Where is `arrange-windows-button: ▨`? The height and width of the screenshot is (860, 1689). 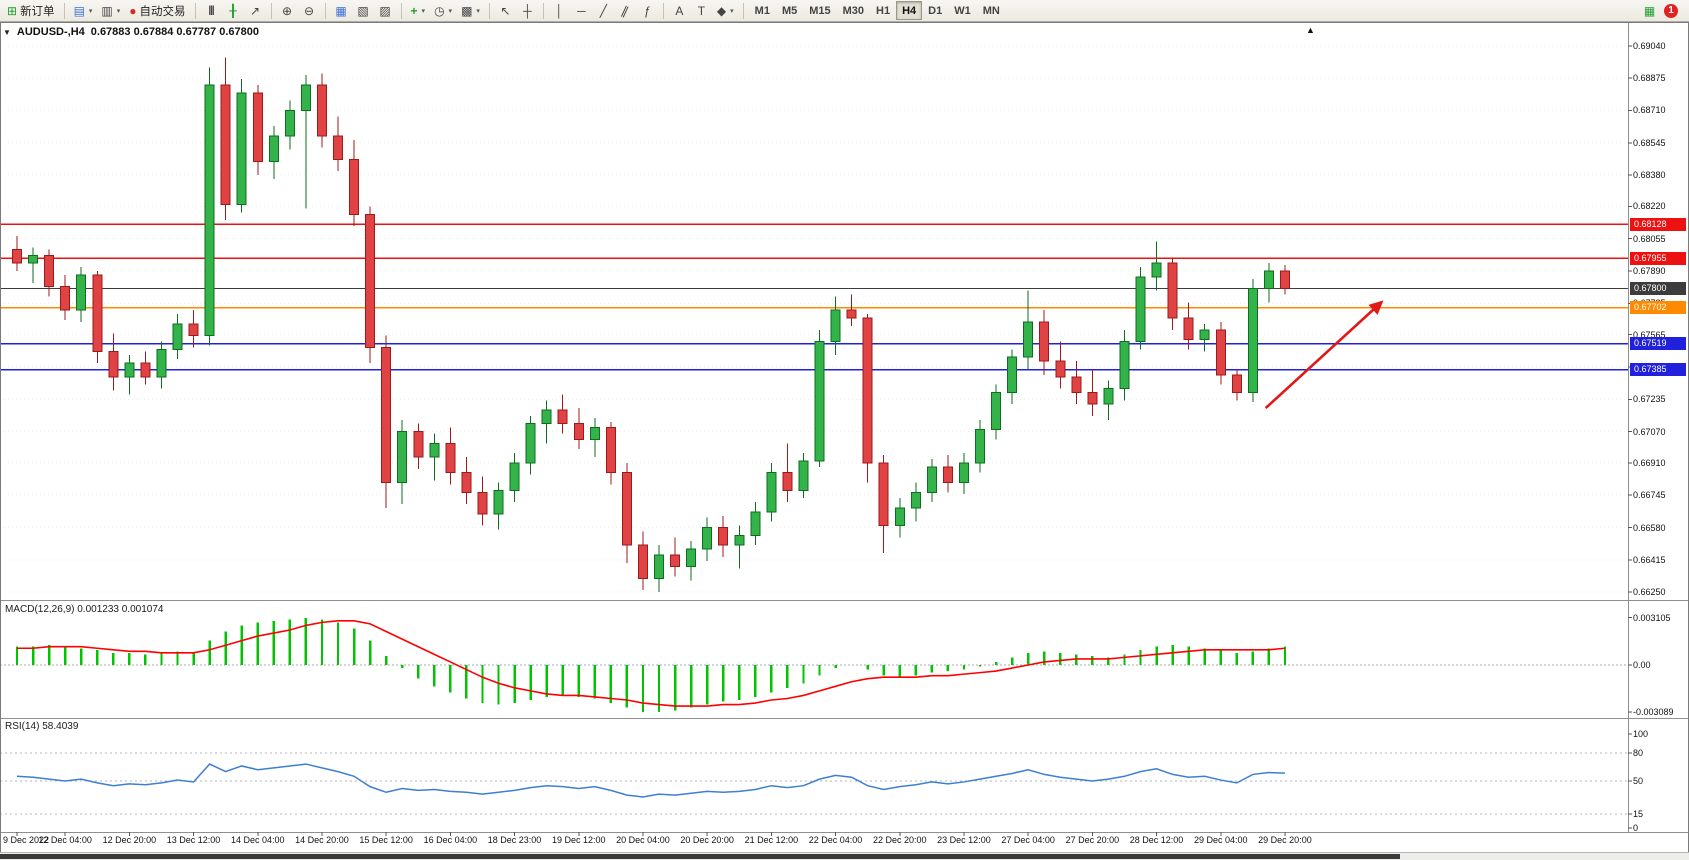 arrange-windows-button: ▨ is located at coordinates (385, 10).